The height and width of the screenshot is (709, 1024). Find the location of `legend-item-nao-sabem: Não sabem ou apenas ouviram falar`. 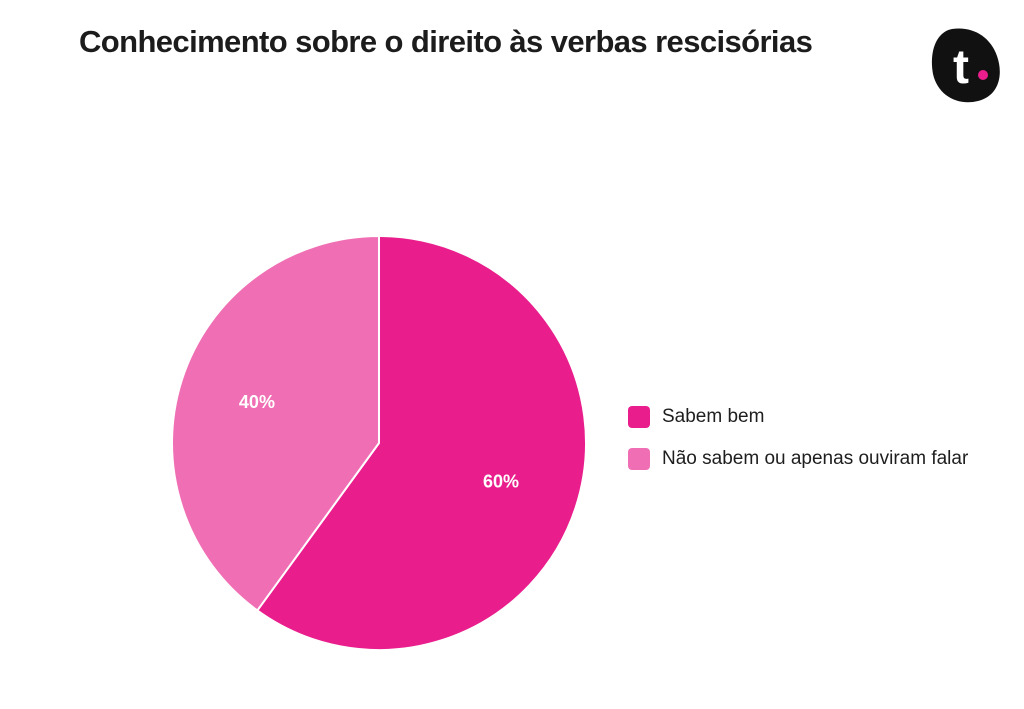

legend-item-nao-sabem: Não sabem ou apenas ouviram falar is located at coordinates (798, 459).